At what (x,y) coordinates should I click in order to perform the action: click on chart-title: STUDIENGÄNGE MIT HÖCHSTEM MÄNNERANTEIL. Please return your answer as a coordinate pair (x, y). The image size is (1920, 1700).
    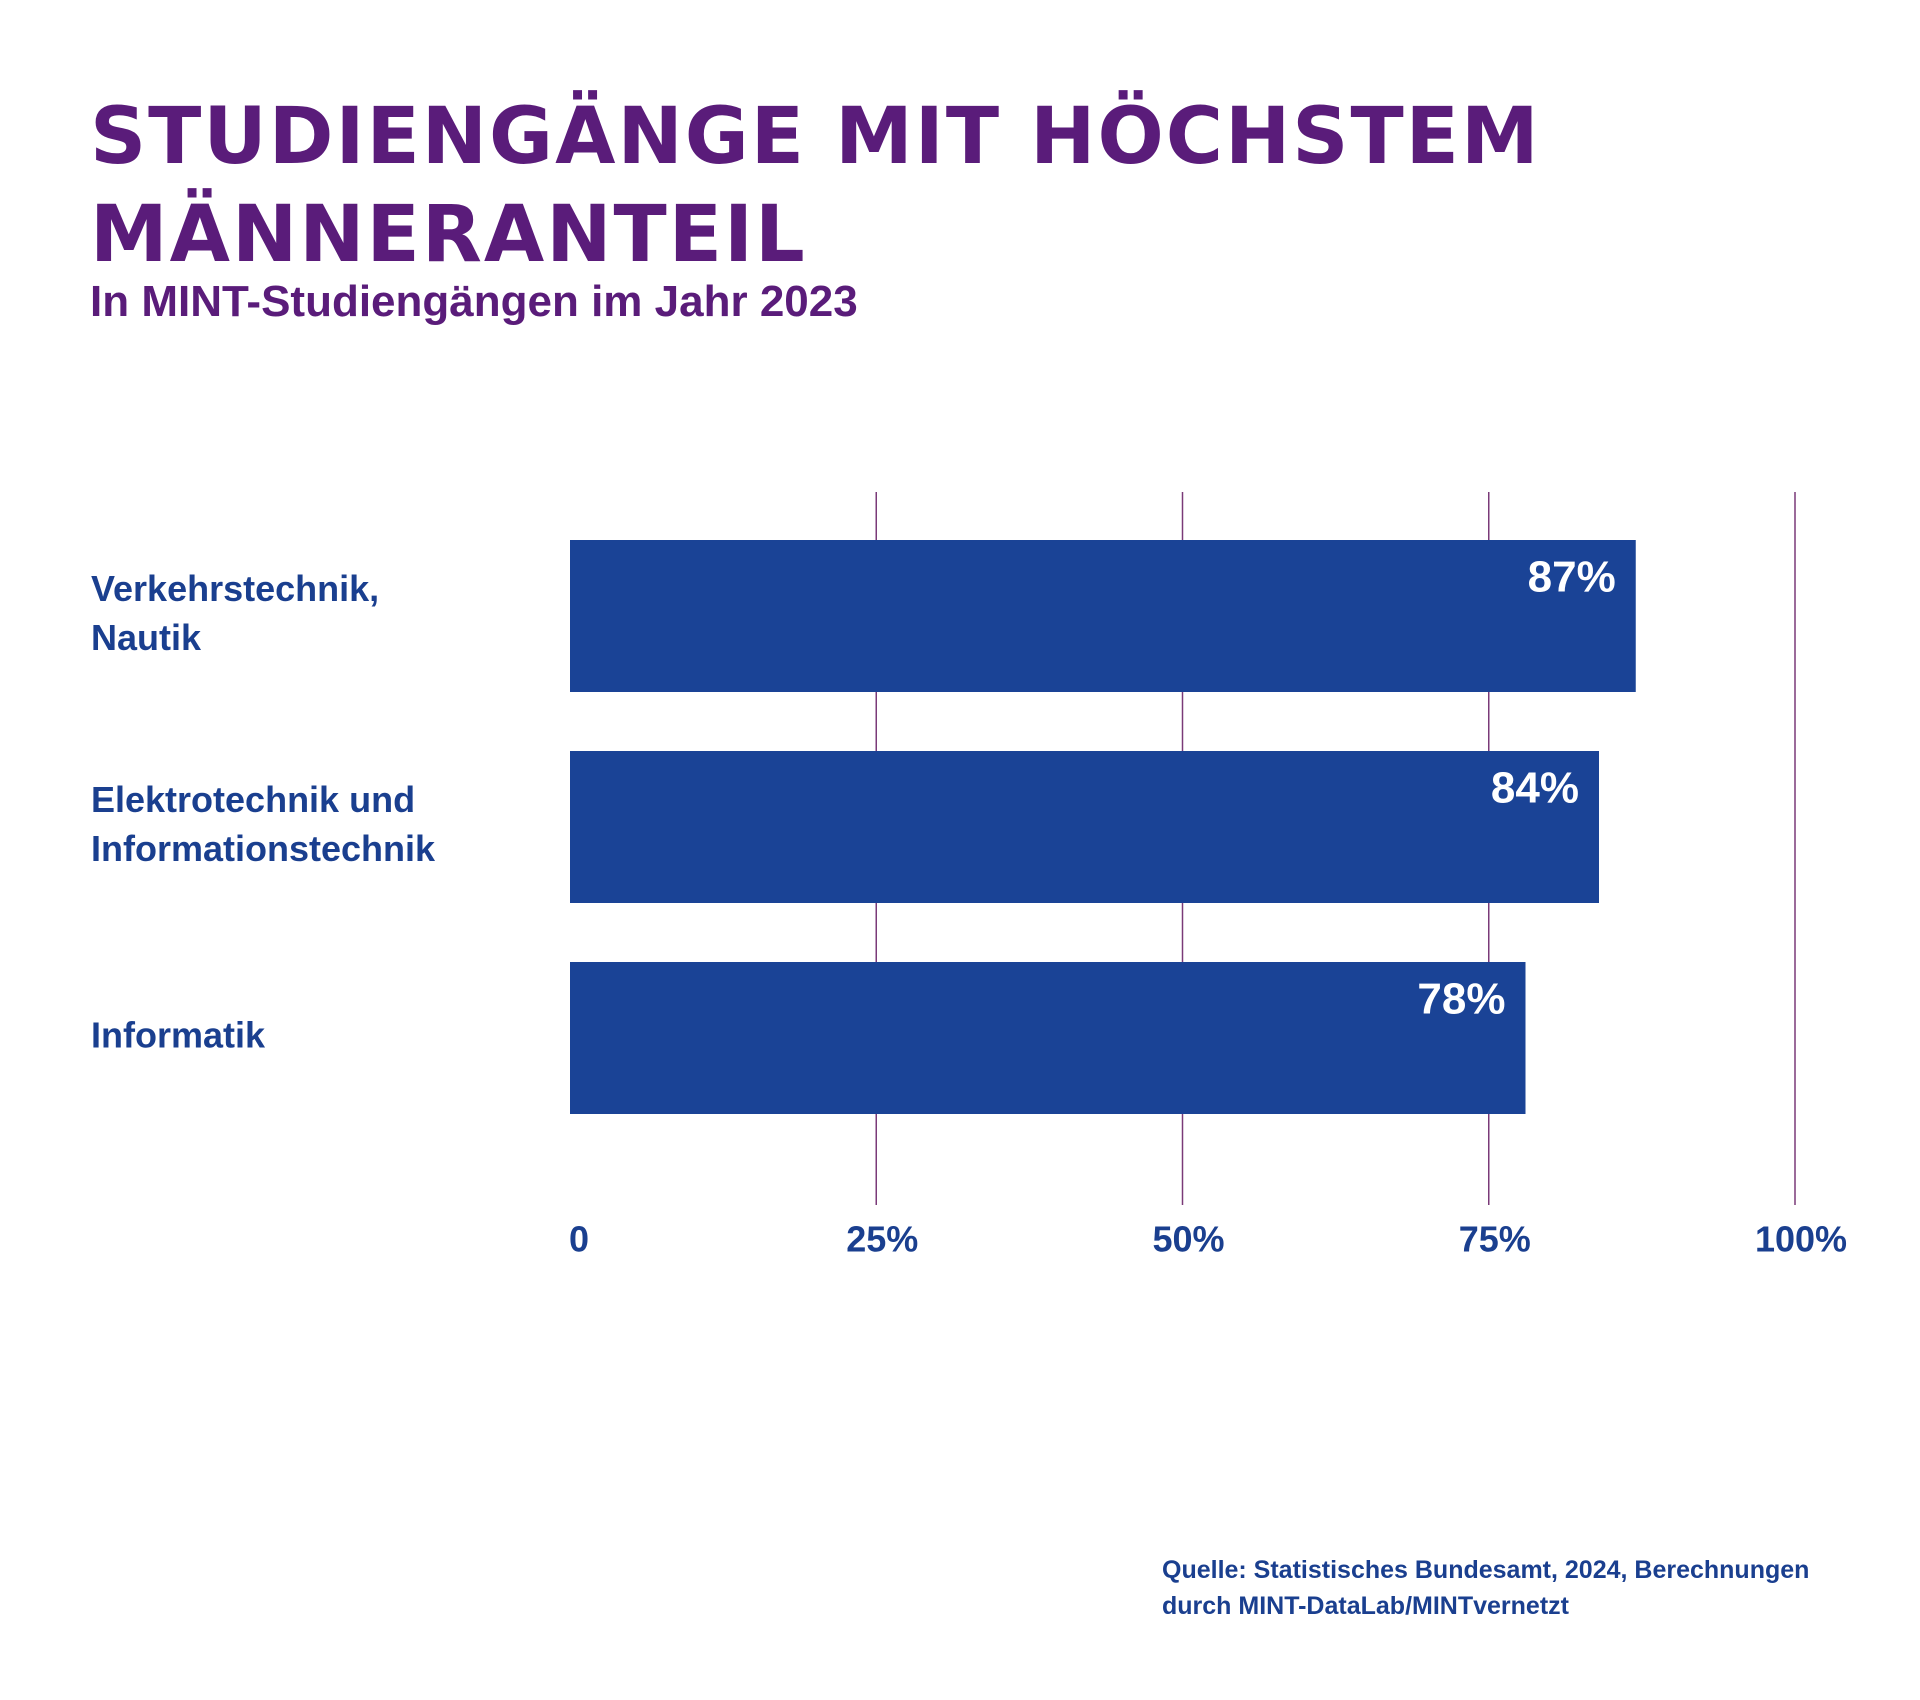
    Looking at the image, I should click on (815, 186).